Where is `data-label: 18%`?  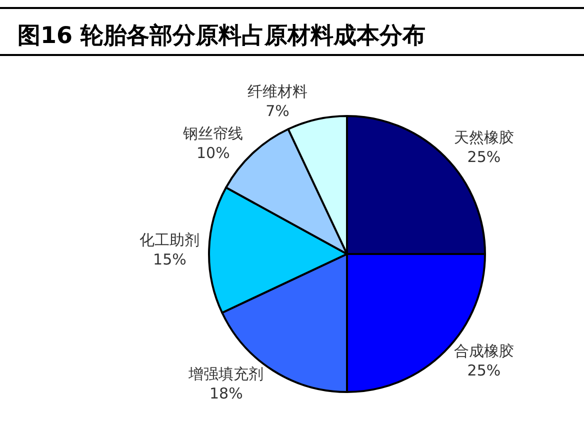 data-label: 18% is located at coordinates (226, 393).